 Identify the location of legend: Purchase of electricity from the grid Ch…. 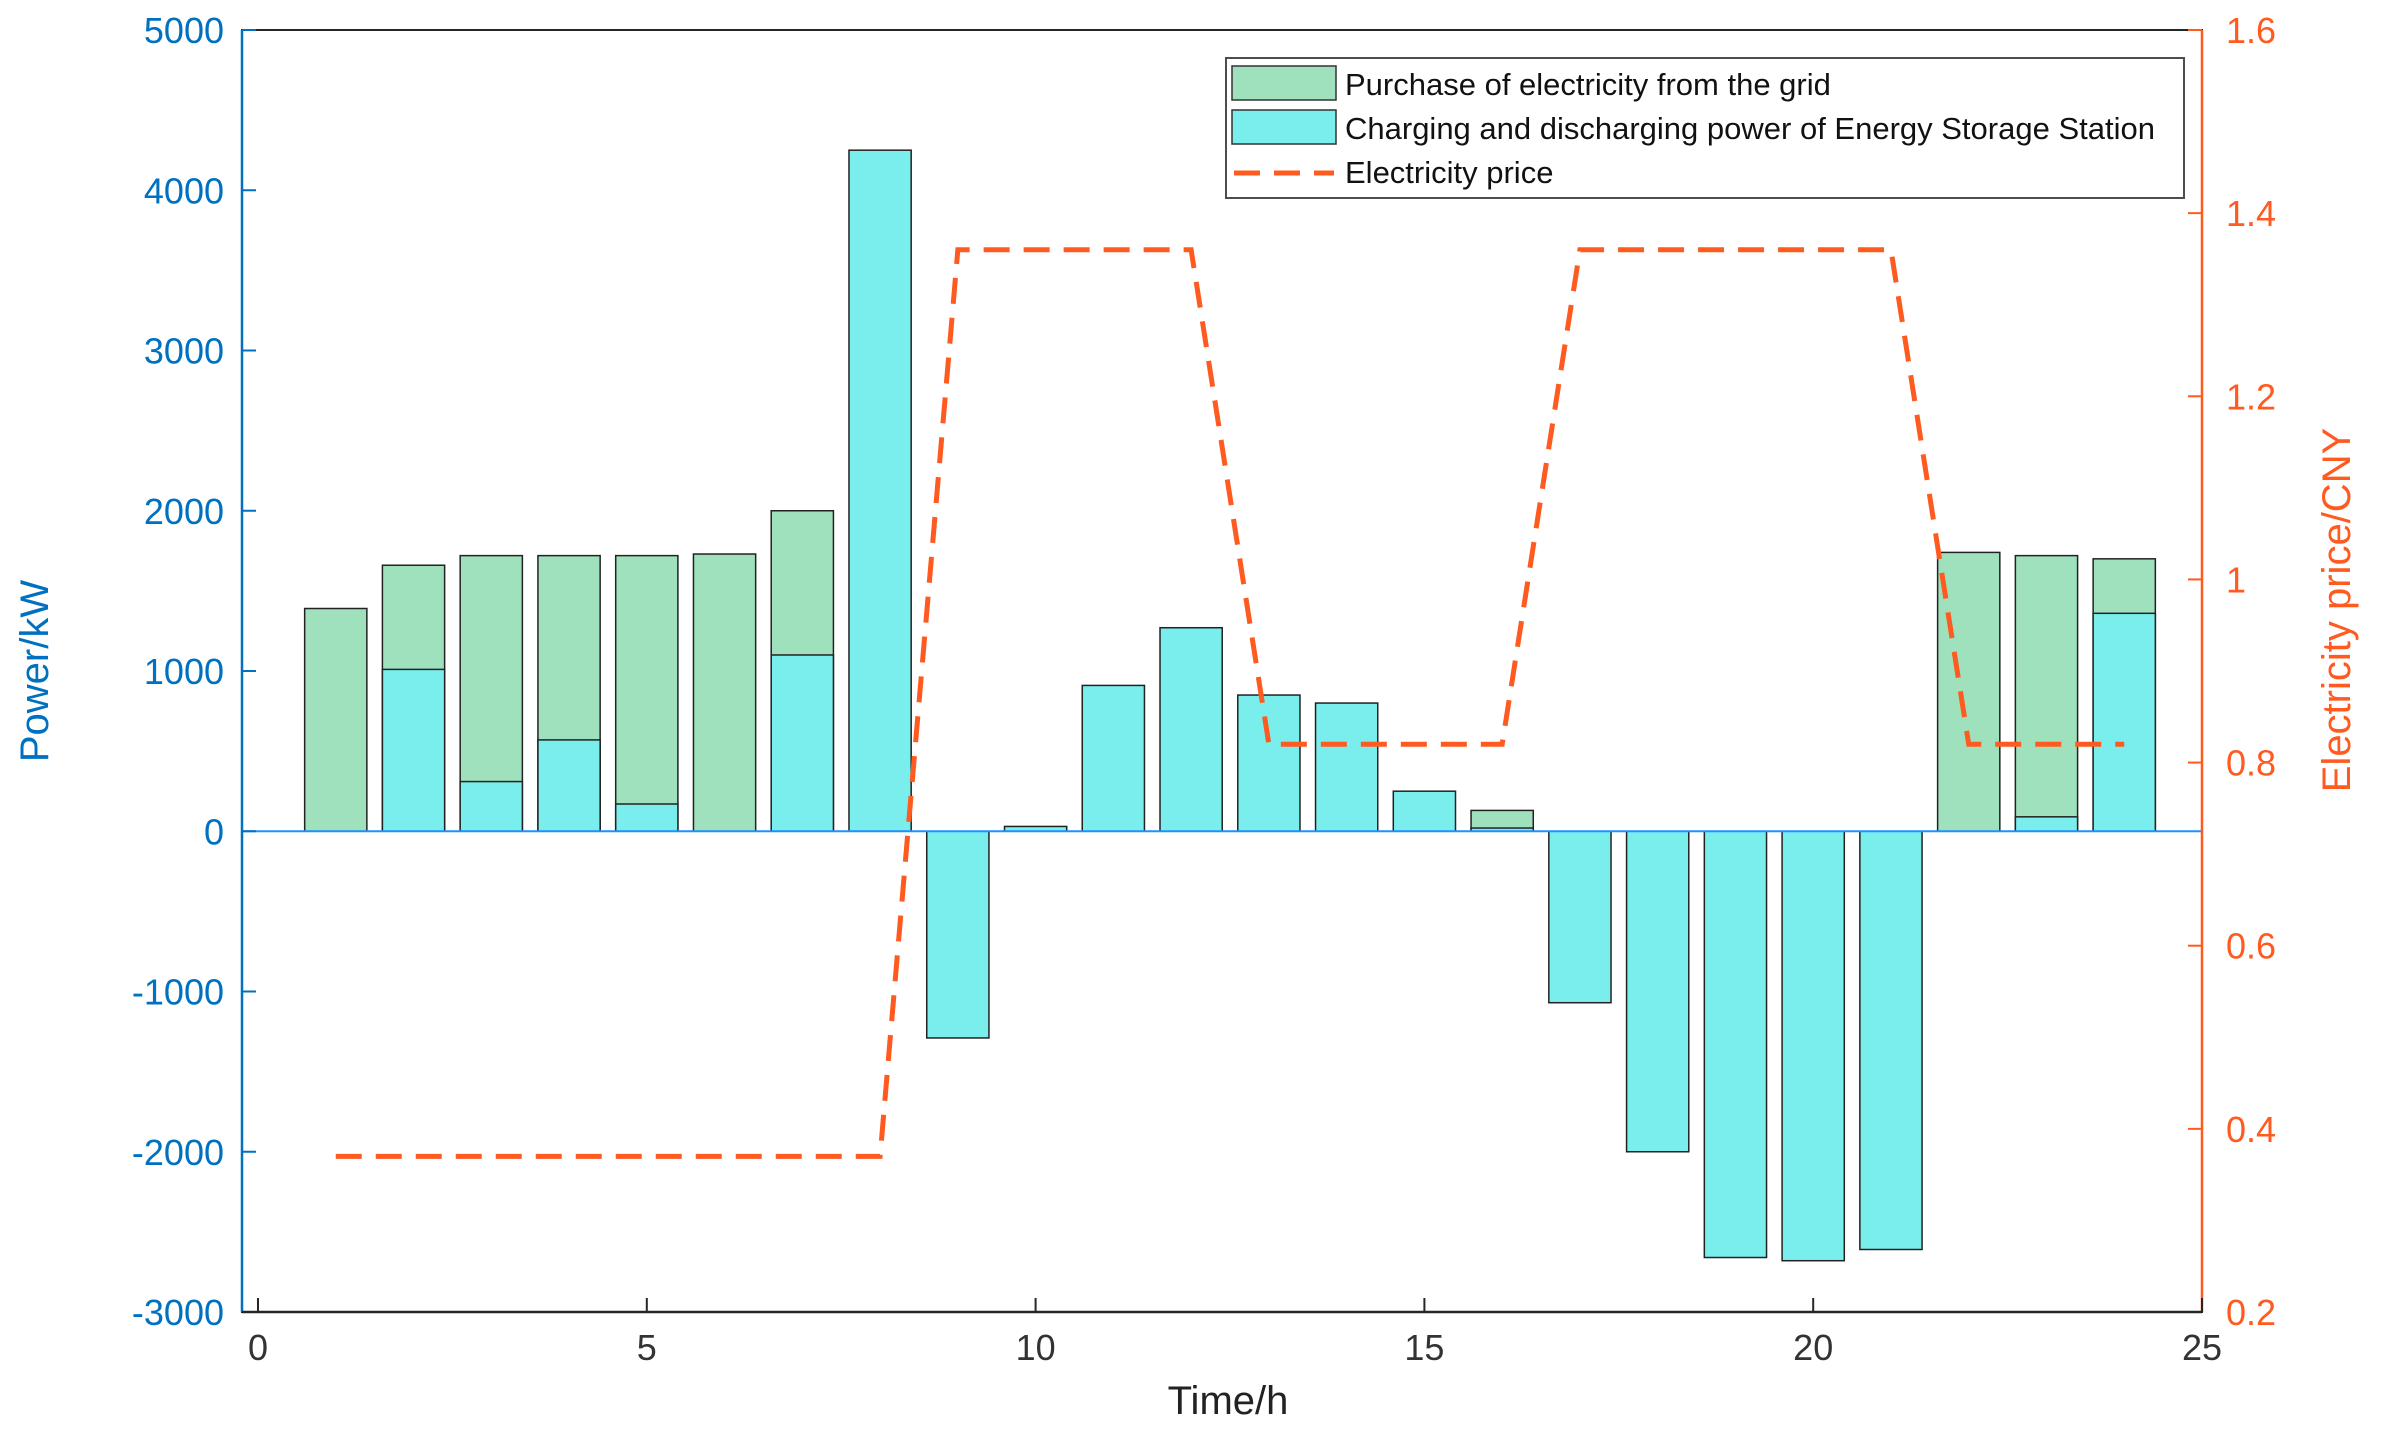
(1705, 128).